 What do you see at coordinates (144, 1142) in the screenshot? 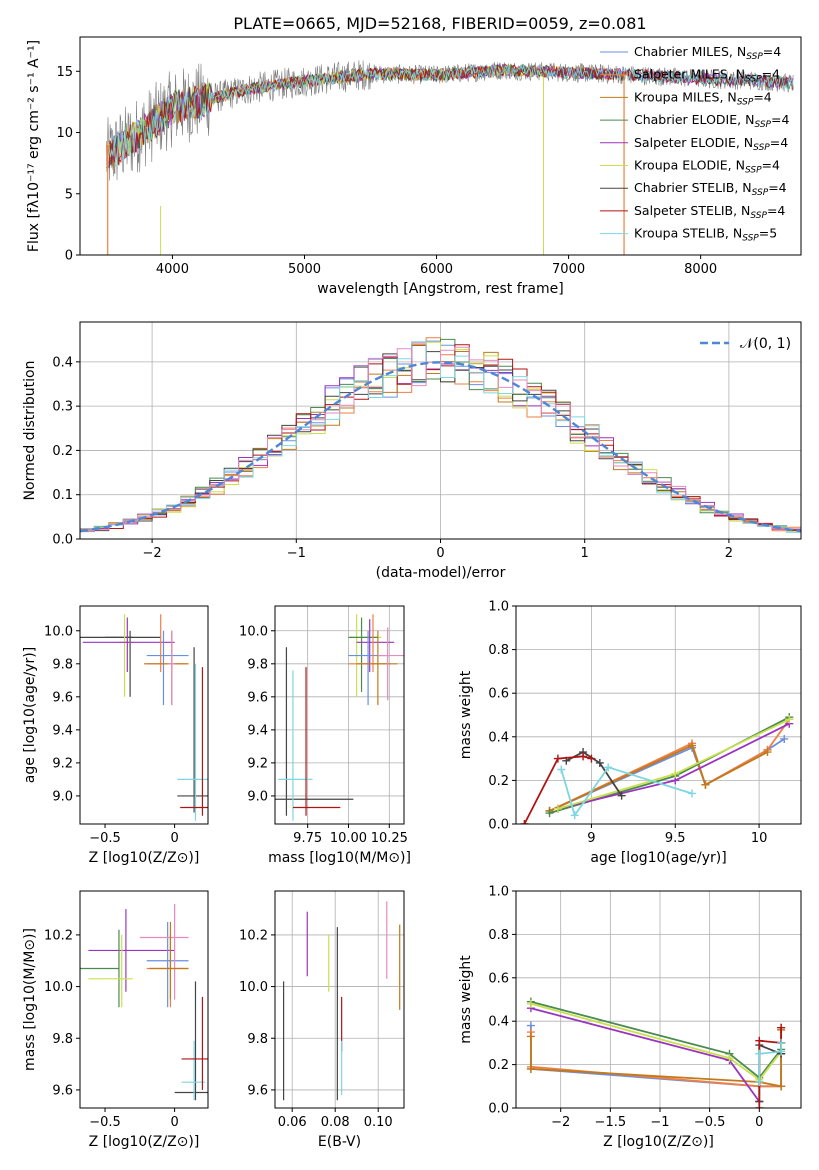
I see `mass-vs-metallicity-xlabel: Z [log10(Z/Z⊙)]` at bounding box center [144, 1142].